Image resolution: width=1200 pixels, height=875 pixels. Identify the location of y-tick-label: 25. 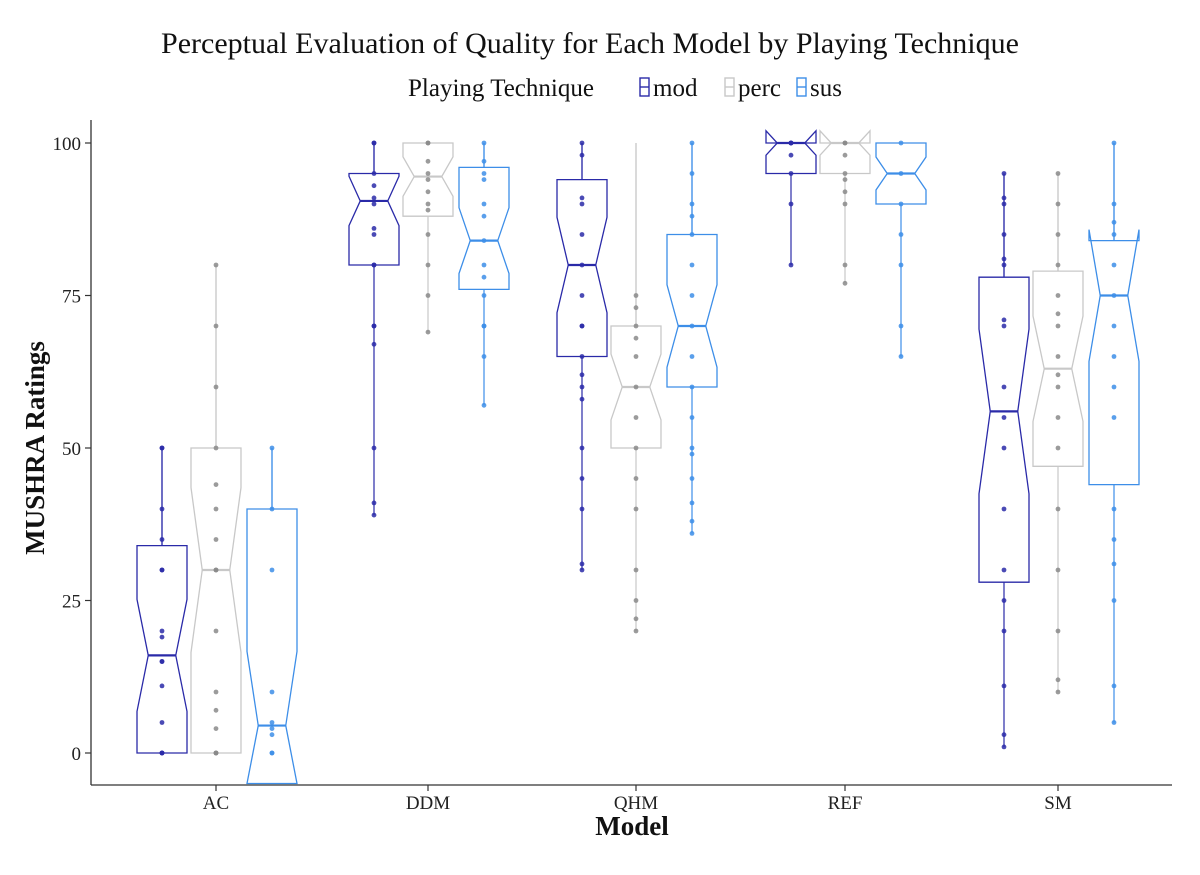
(71, 602).